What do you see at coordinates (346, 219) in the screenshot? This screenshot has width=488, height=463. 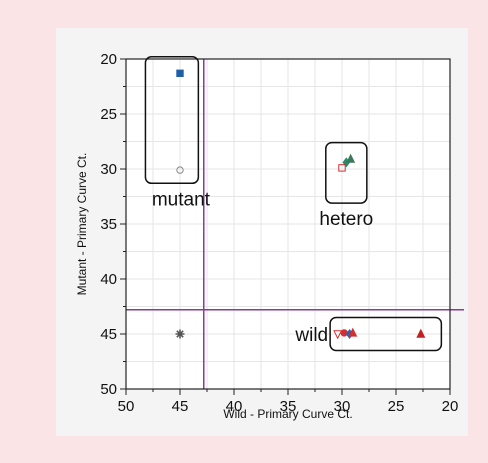 I see `group-label-hetero: hetero` at bounding box center [346, 219].